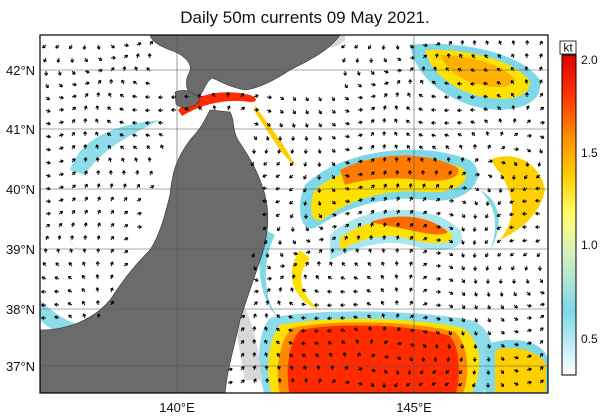 This screenshot has height=420, width=610. I want to click on colorbar-gradient, so click(569, 215).